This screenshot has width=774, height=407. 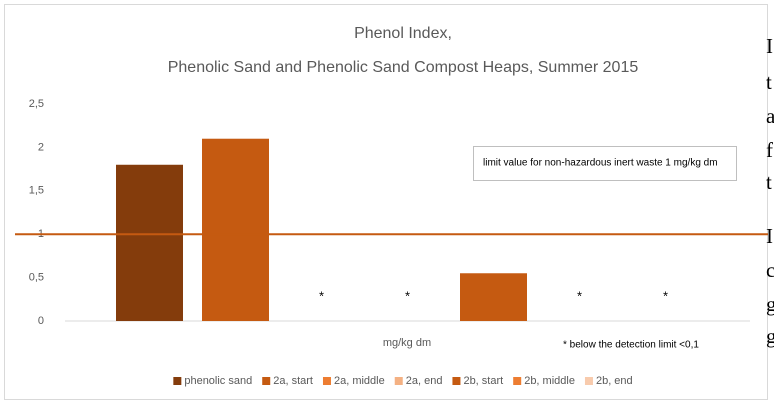 I want to click on side-text: f, so click(x=769, y=150).